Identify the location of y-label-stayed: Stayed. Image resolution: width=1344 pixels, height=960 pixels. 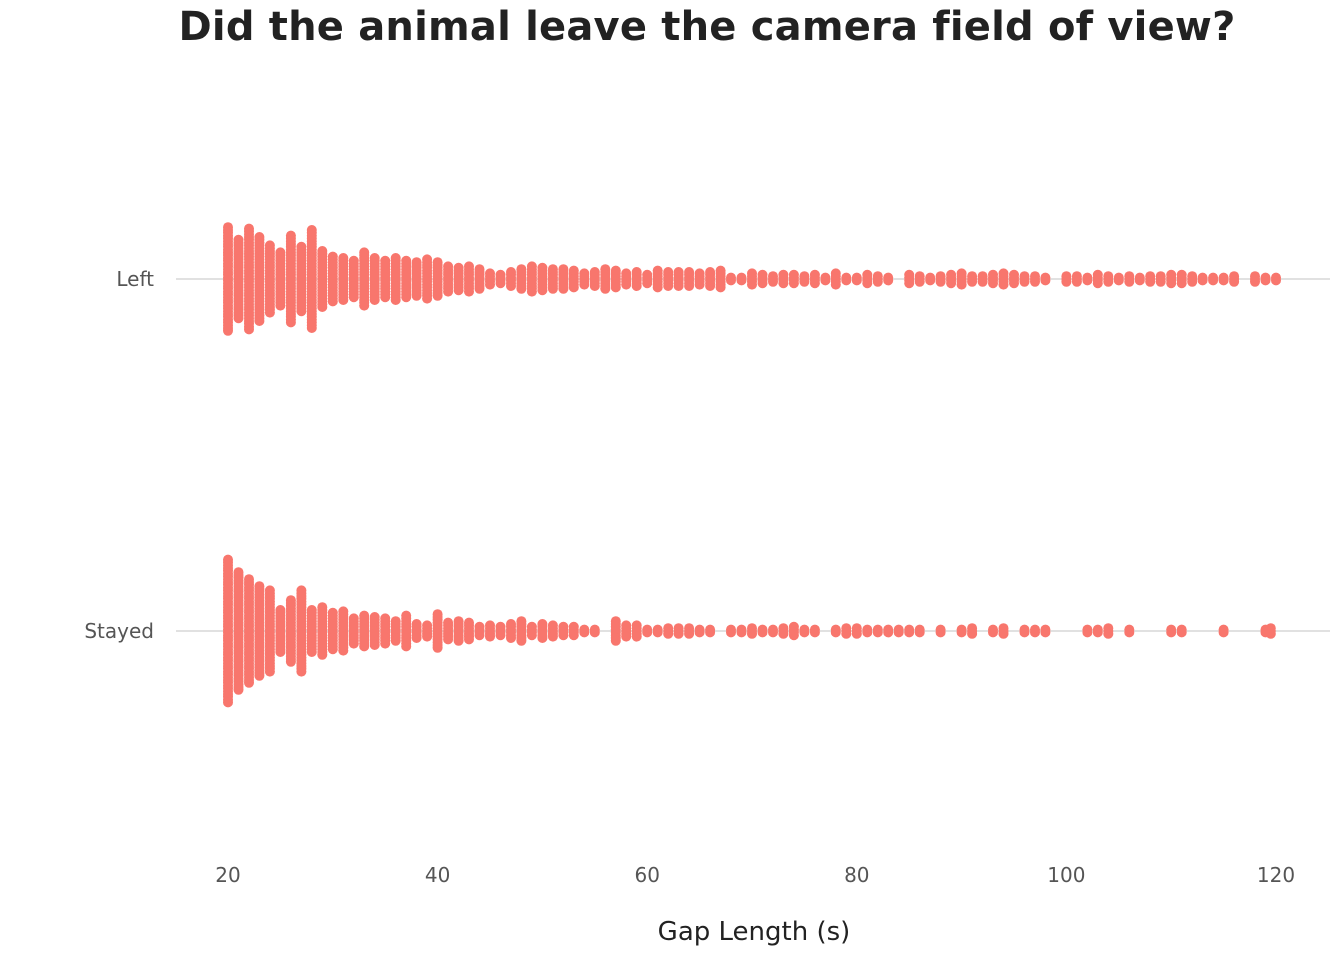
(119, 631).